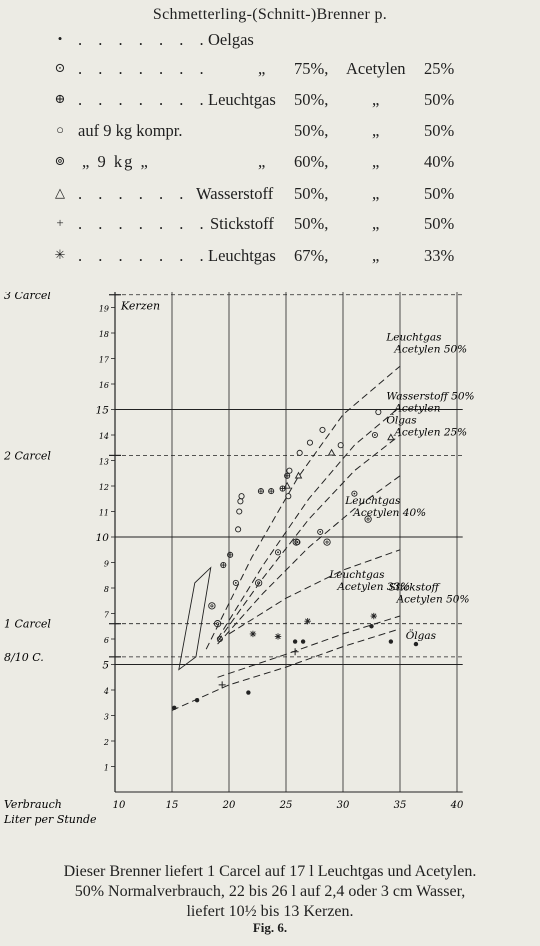 This screenshot has width=540, height=946. What do you see at coordinates (106, 717) in the screenshot?
I see `y-tick-label: 3` at bounding box center [106, 717].